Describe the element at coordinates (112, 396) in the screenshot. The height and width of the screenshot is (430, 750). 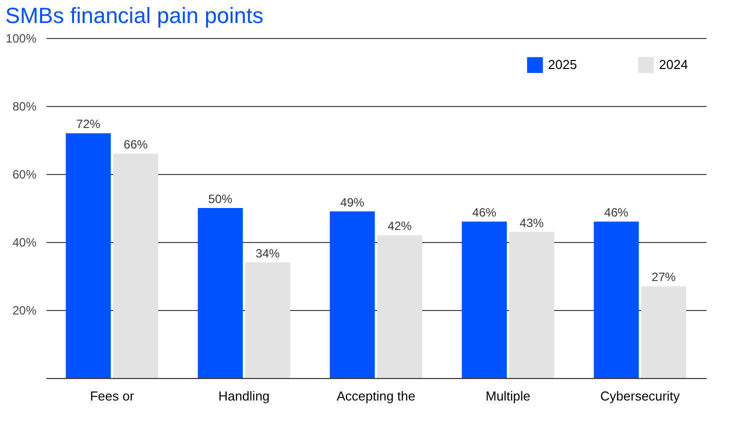
I see `x-tick-label: Fees or` at that location.